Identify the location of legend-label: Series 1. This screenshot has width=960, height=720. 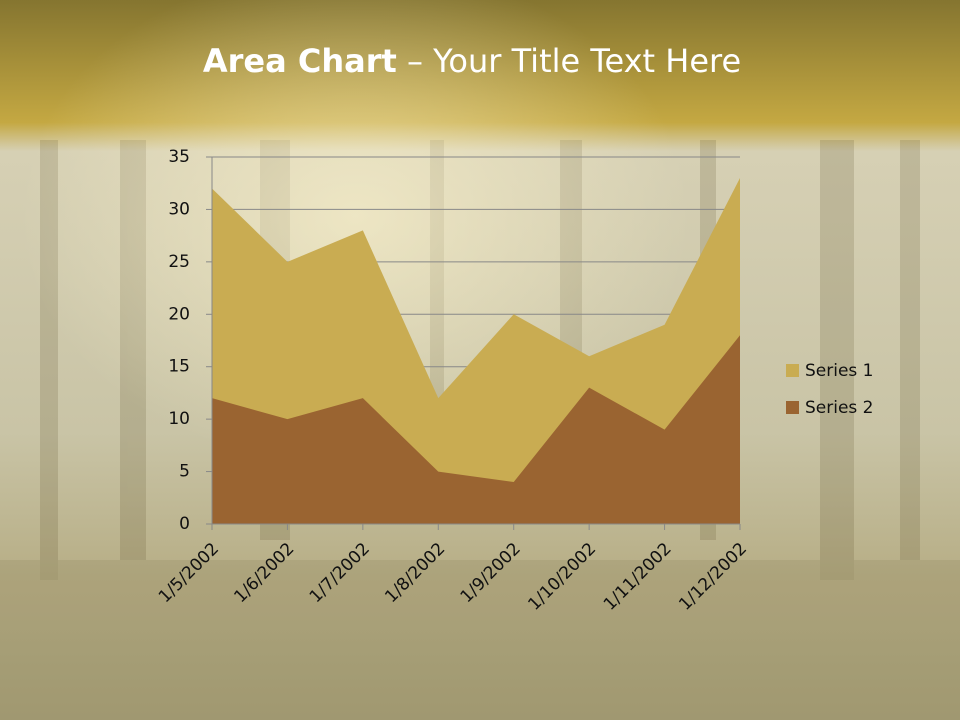
(839, 371).